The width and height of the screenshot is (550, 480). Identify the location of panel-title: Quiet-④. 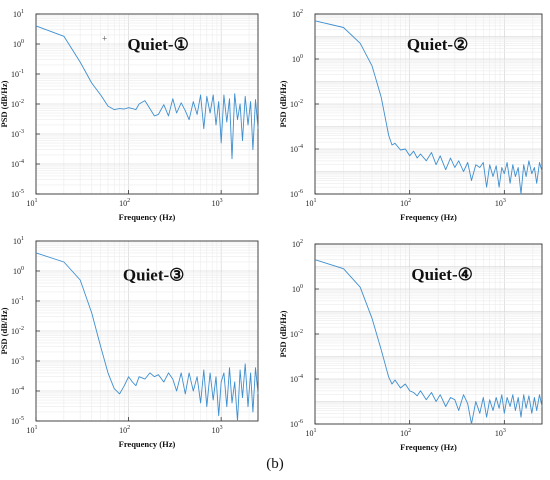
(442, 274).